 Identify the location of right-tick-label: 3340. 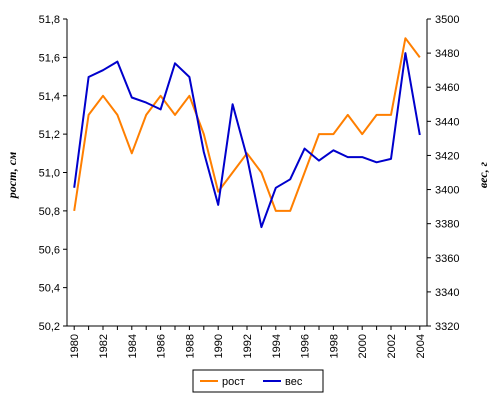
(447, 293).